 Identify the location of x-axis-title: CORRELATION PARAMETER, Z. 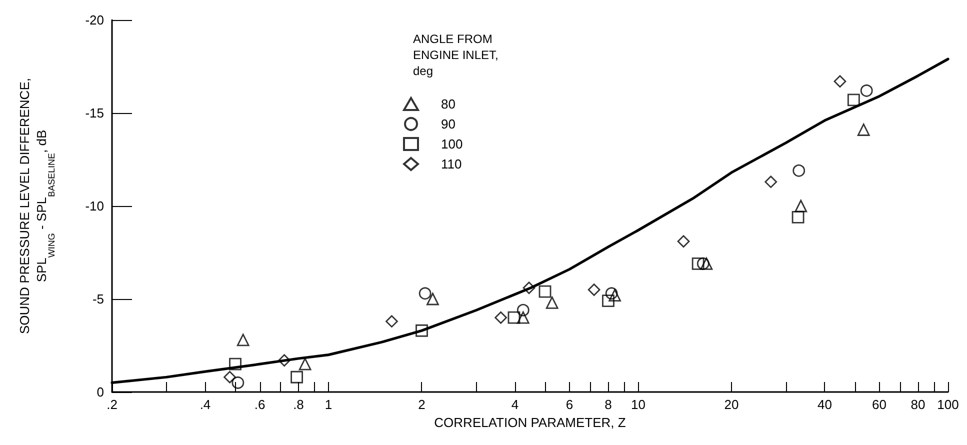
(530, 422).